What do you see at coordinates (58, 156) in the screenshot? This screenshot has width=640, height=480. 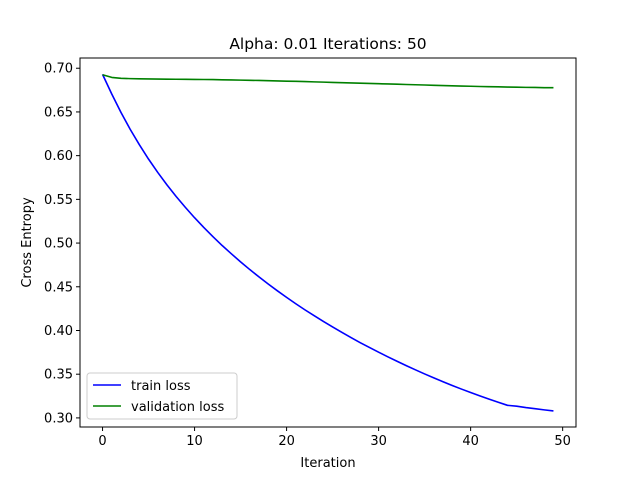 I see `y-tick-label: 0.60` at bounding box center [58, 156].